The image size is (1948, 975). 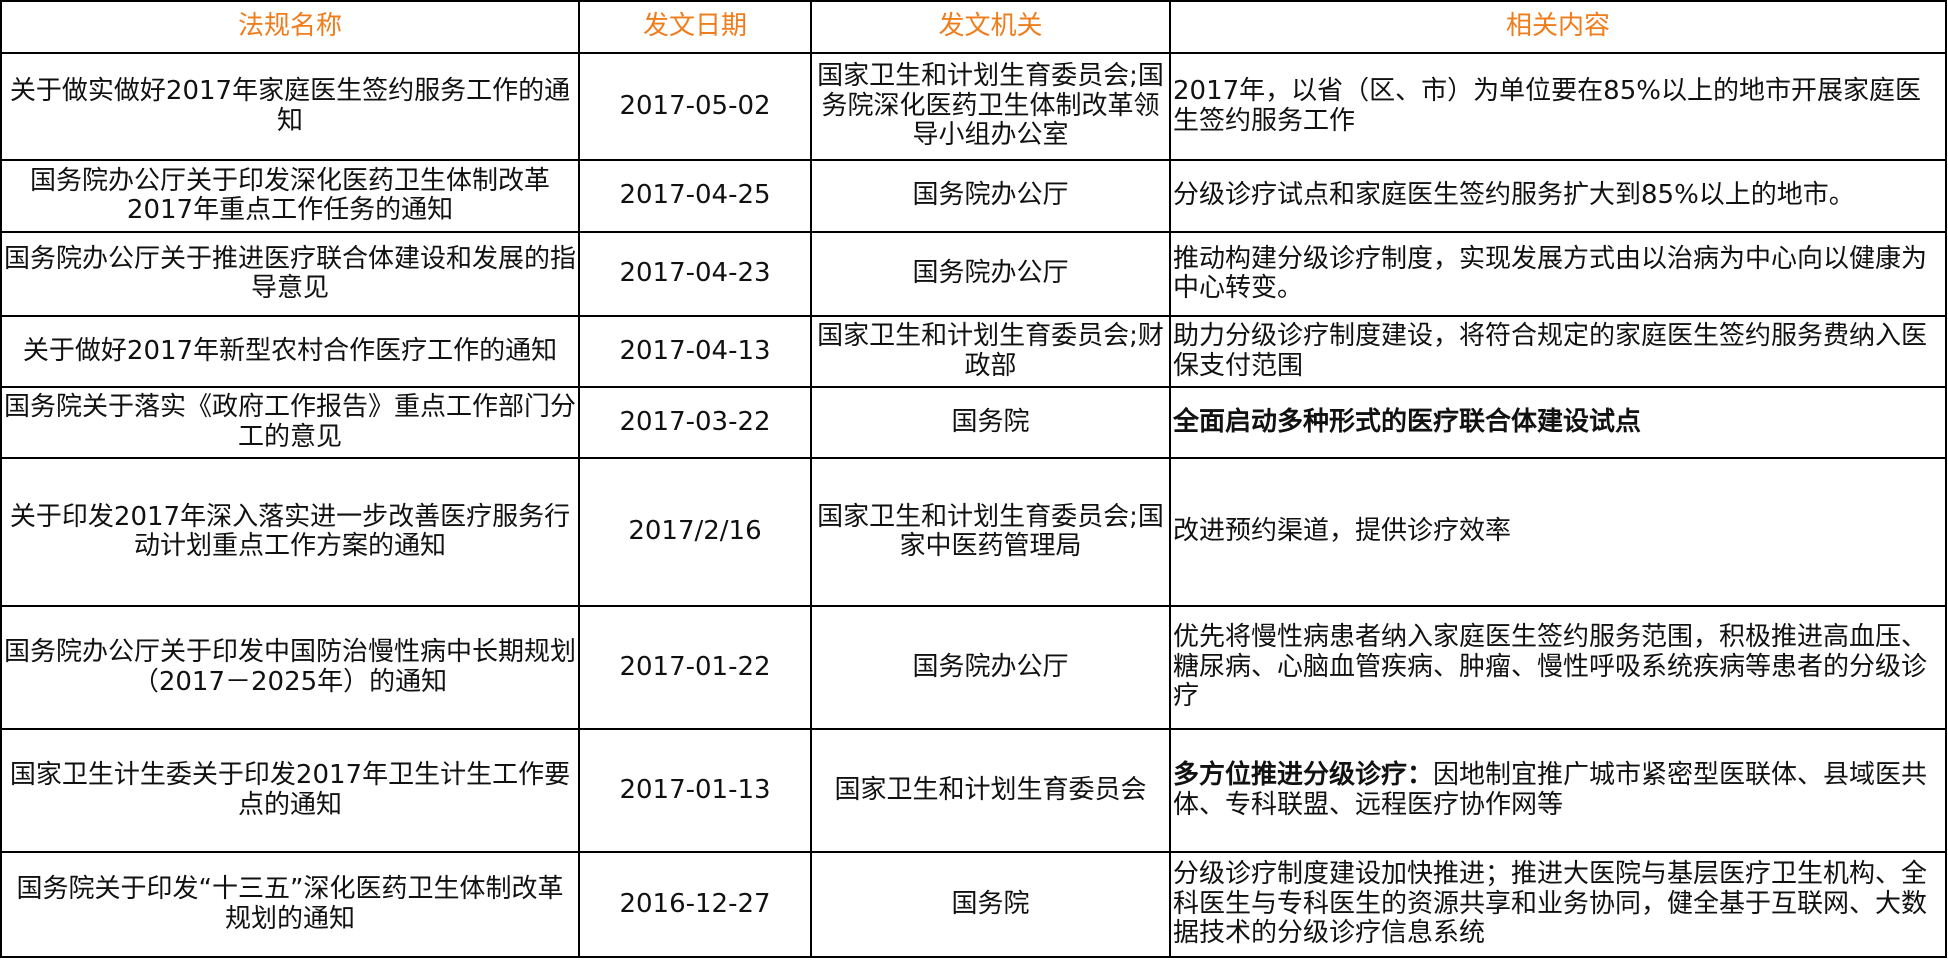 I want to click on content-bold: 多方位推进分级诊疗：, so click(x=1303, y=775).